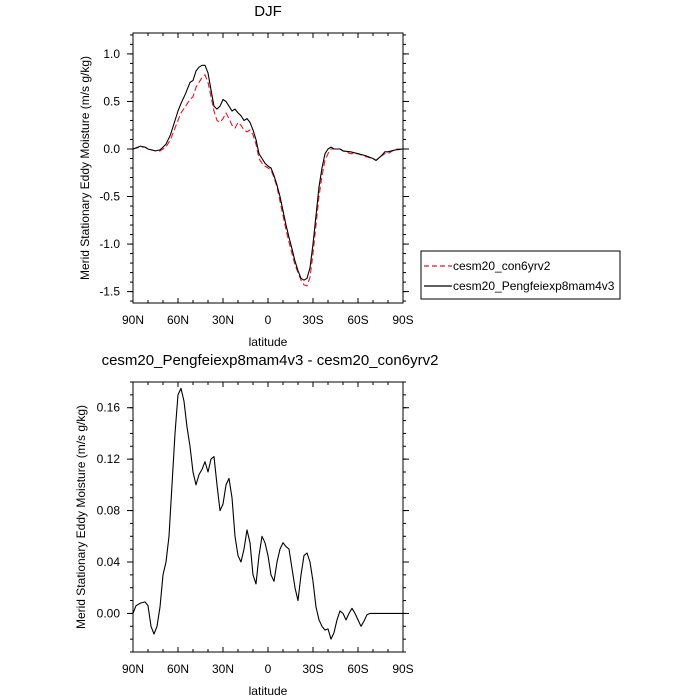  Describe the element at coordinates (178, 669) in the screenshot. I see `bottom-x-tick-label: 60N` at that location.